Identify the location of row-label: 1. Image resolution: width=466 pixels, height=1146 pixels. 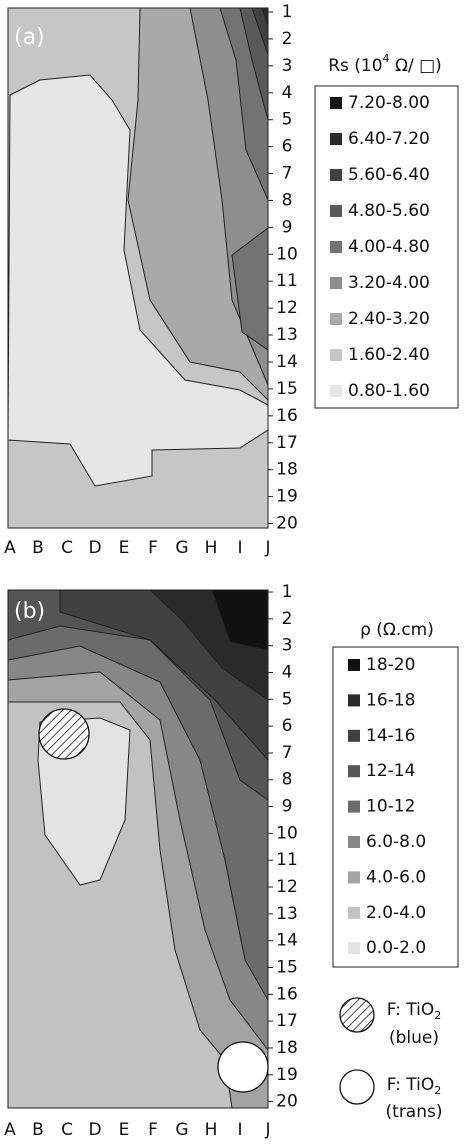
(287, 12).